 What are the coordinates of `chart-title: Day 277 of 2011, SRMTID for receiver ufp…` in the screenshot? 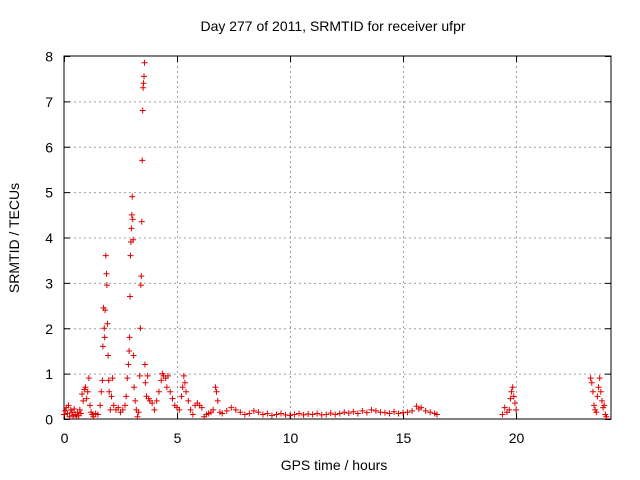 It's located at (332, 26).